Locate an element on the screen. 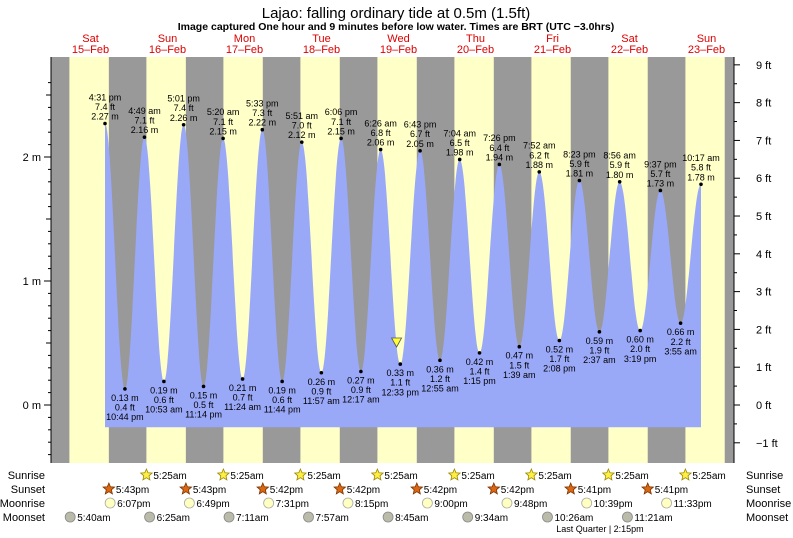  high-tide-label: 7:26 pm is located at coordinates (499, 138).